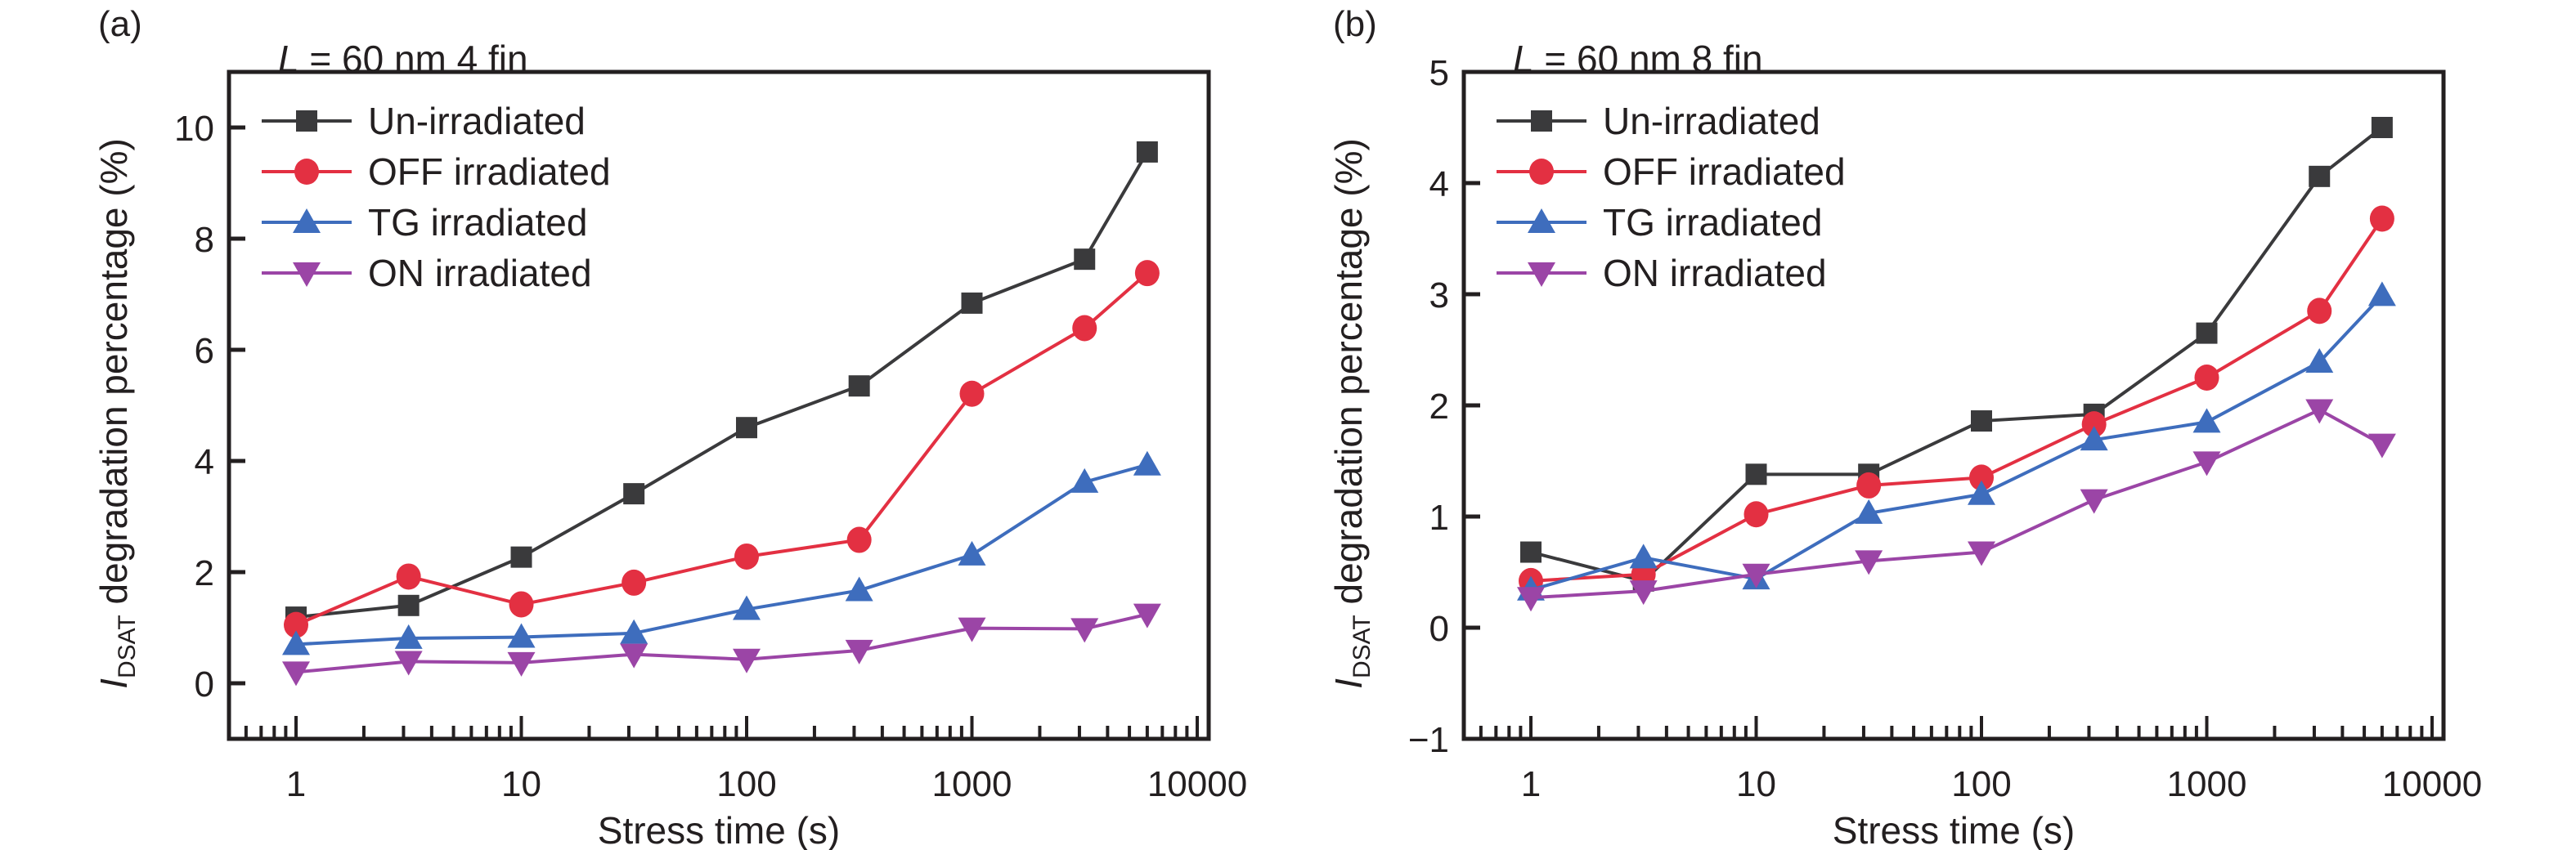 This screenshot has height=850, width=2576. What do you see at coordinates (194, 129) in the screenshot?
I see `y-tick-label: 10` at bounding box center [194, 129].